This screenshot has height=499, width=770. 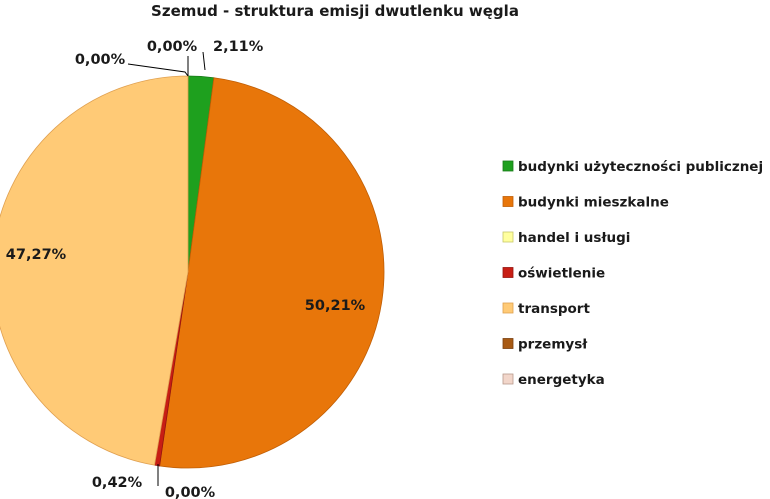 What do you see at coordinates (561, 274) in the screenshot?
I see `legend-label-3: oświetlenie` at bounding box center [561, 274].